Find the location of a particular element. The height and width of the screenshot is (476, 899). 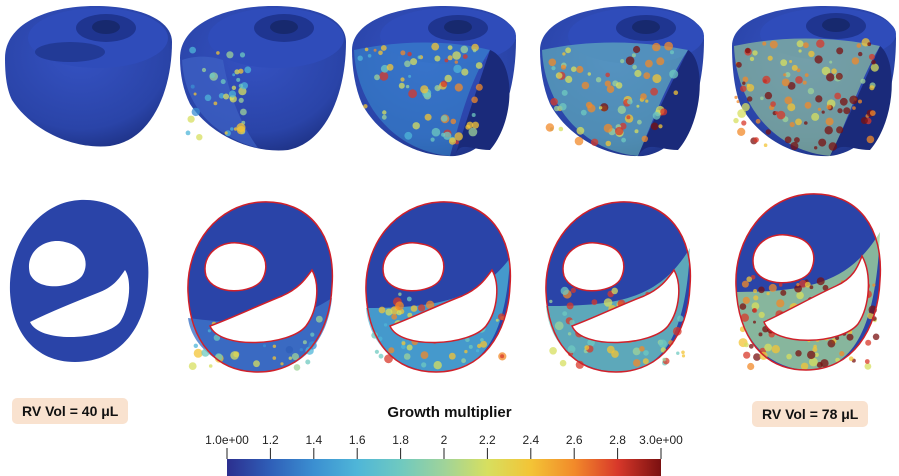

colorbar-tick-label: 1.4 is located at coordinates (313, 440).